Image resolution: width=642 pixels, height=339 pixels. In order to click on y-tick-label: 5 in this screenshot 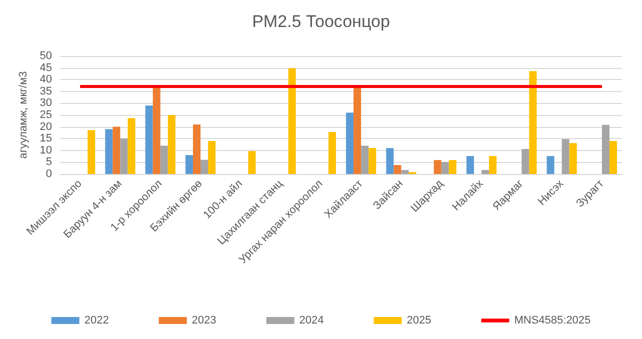, I will do `click(49, 162)`.